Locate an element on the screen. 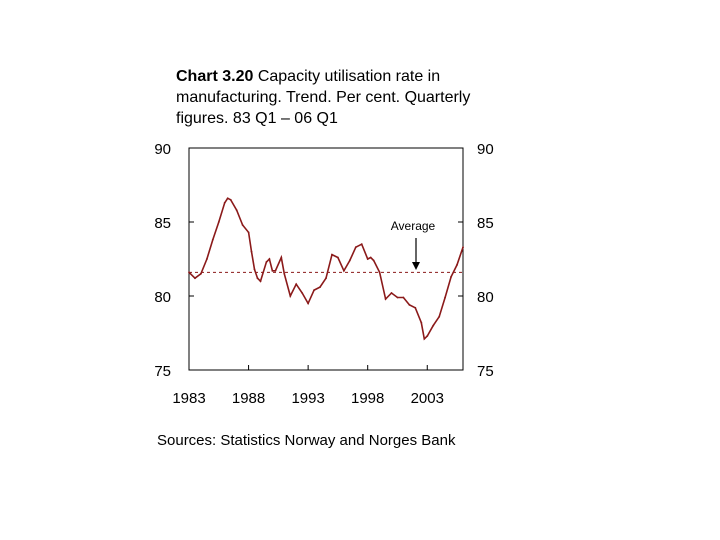  y-tick-label-left-85: 85 is located at coordinates (162, 223).